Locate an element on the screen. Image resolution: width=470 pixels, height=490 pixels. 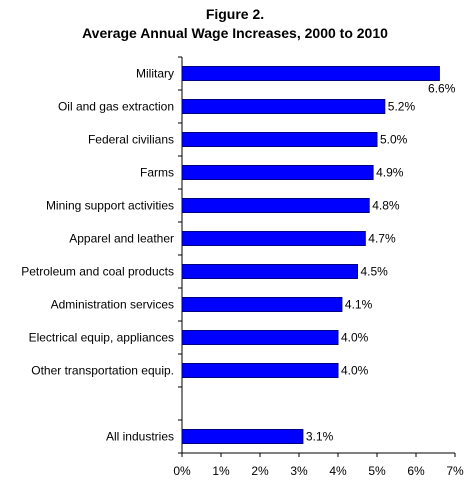
x-tick-label: 5% is located at coordinates (377, 471).